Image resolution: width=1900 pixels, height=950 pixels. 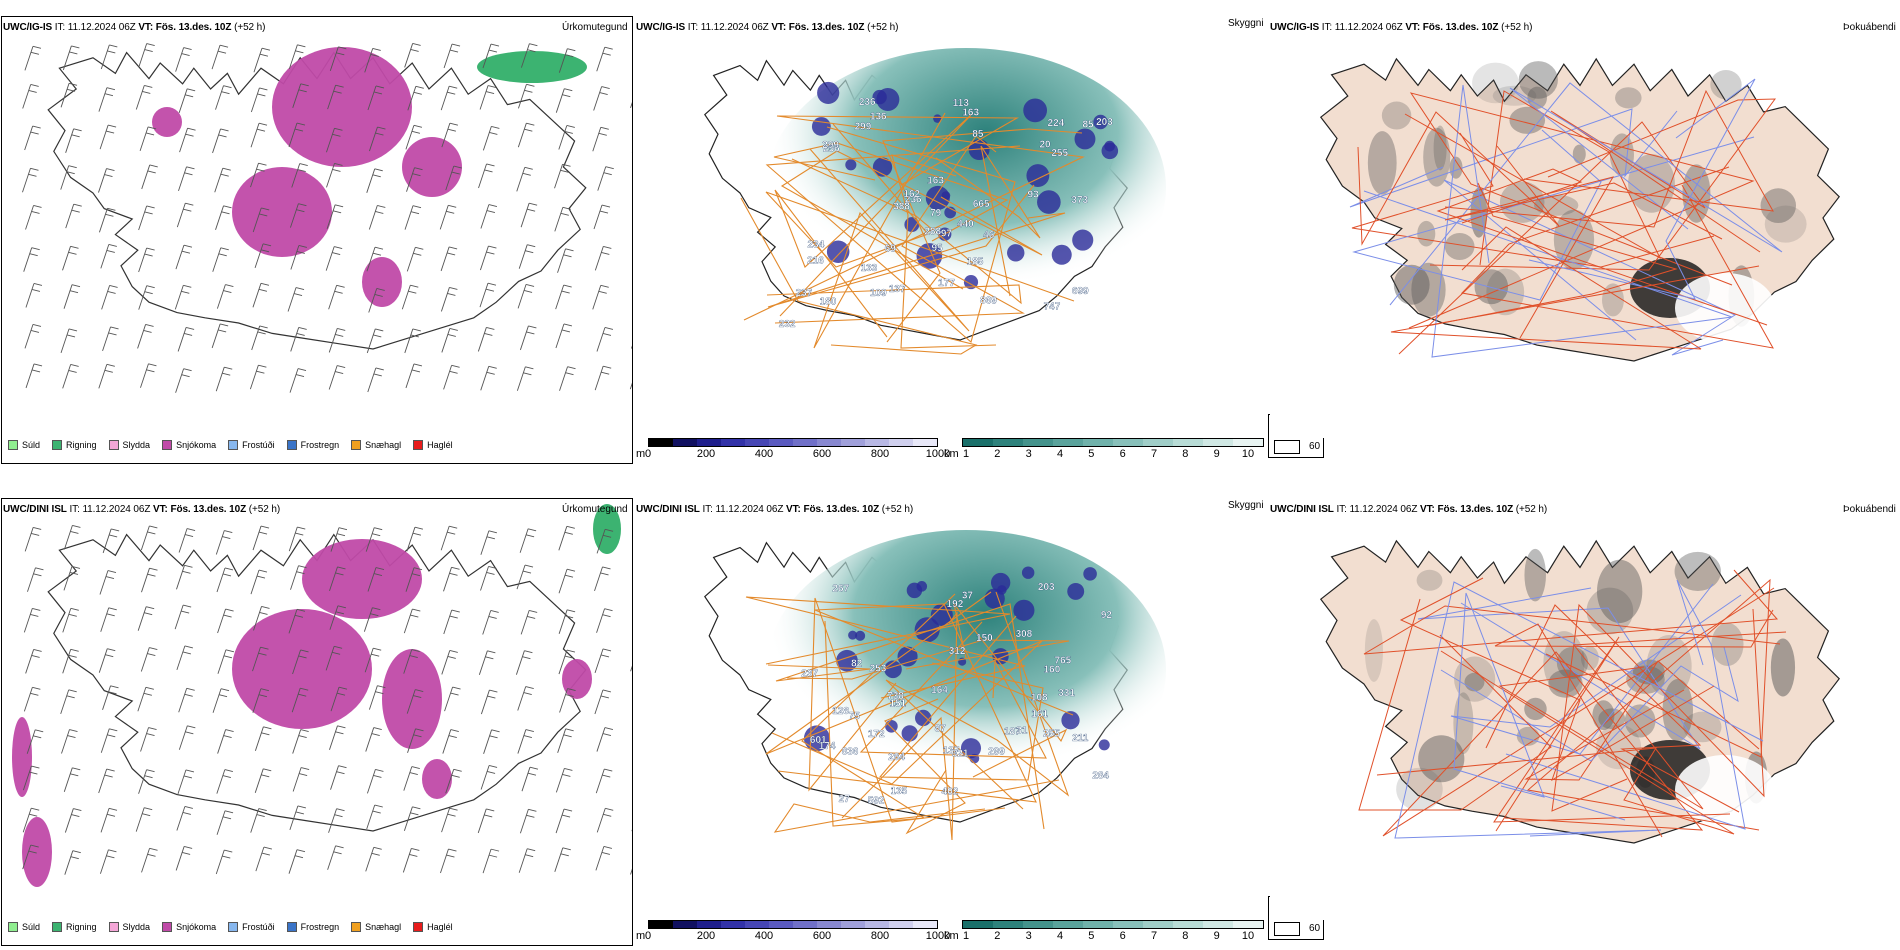 What do you see at coordinates (793, 924) in the screenshot?
I see `cloudbase-colorbar` at bounding box center [793, 924].